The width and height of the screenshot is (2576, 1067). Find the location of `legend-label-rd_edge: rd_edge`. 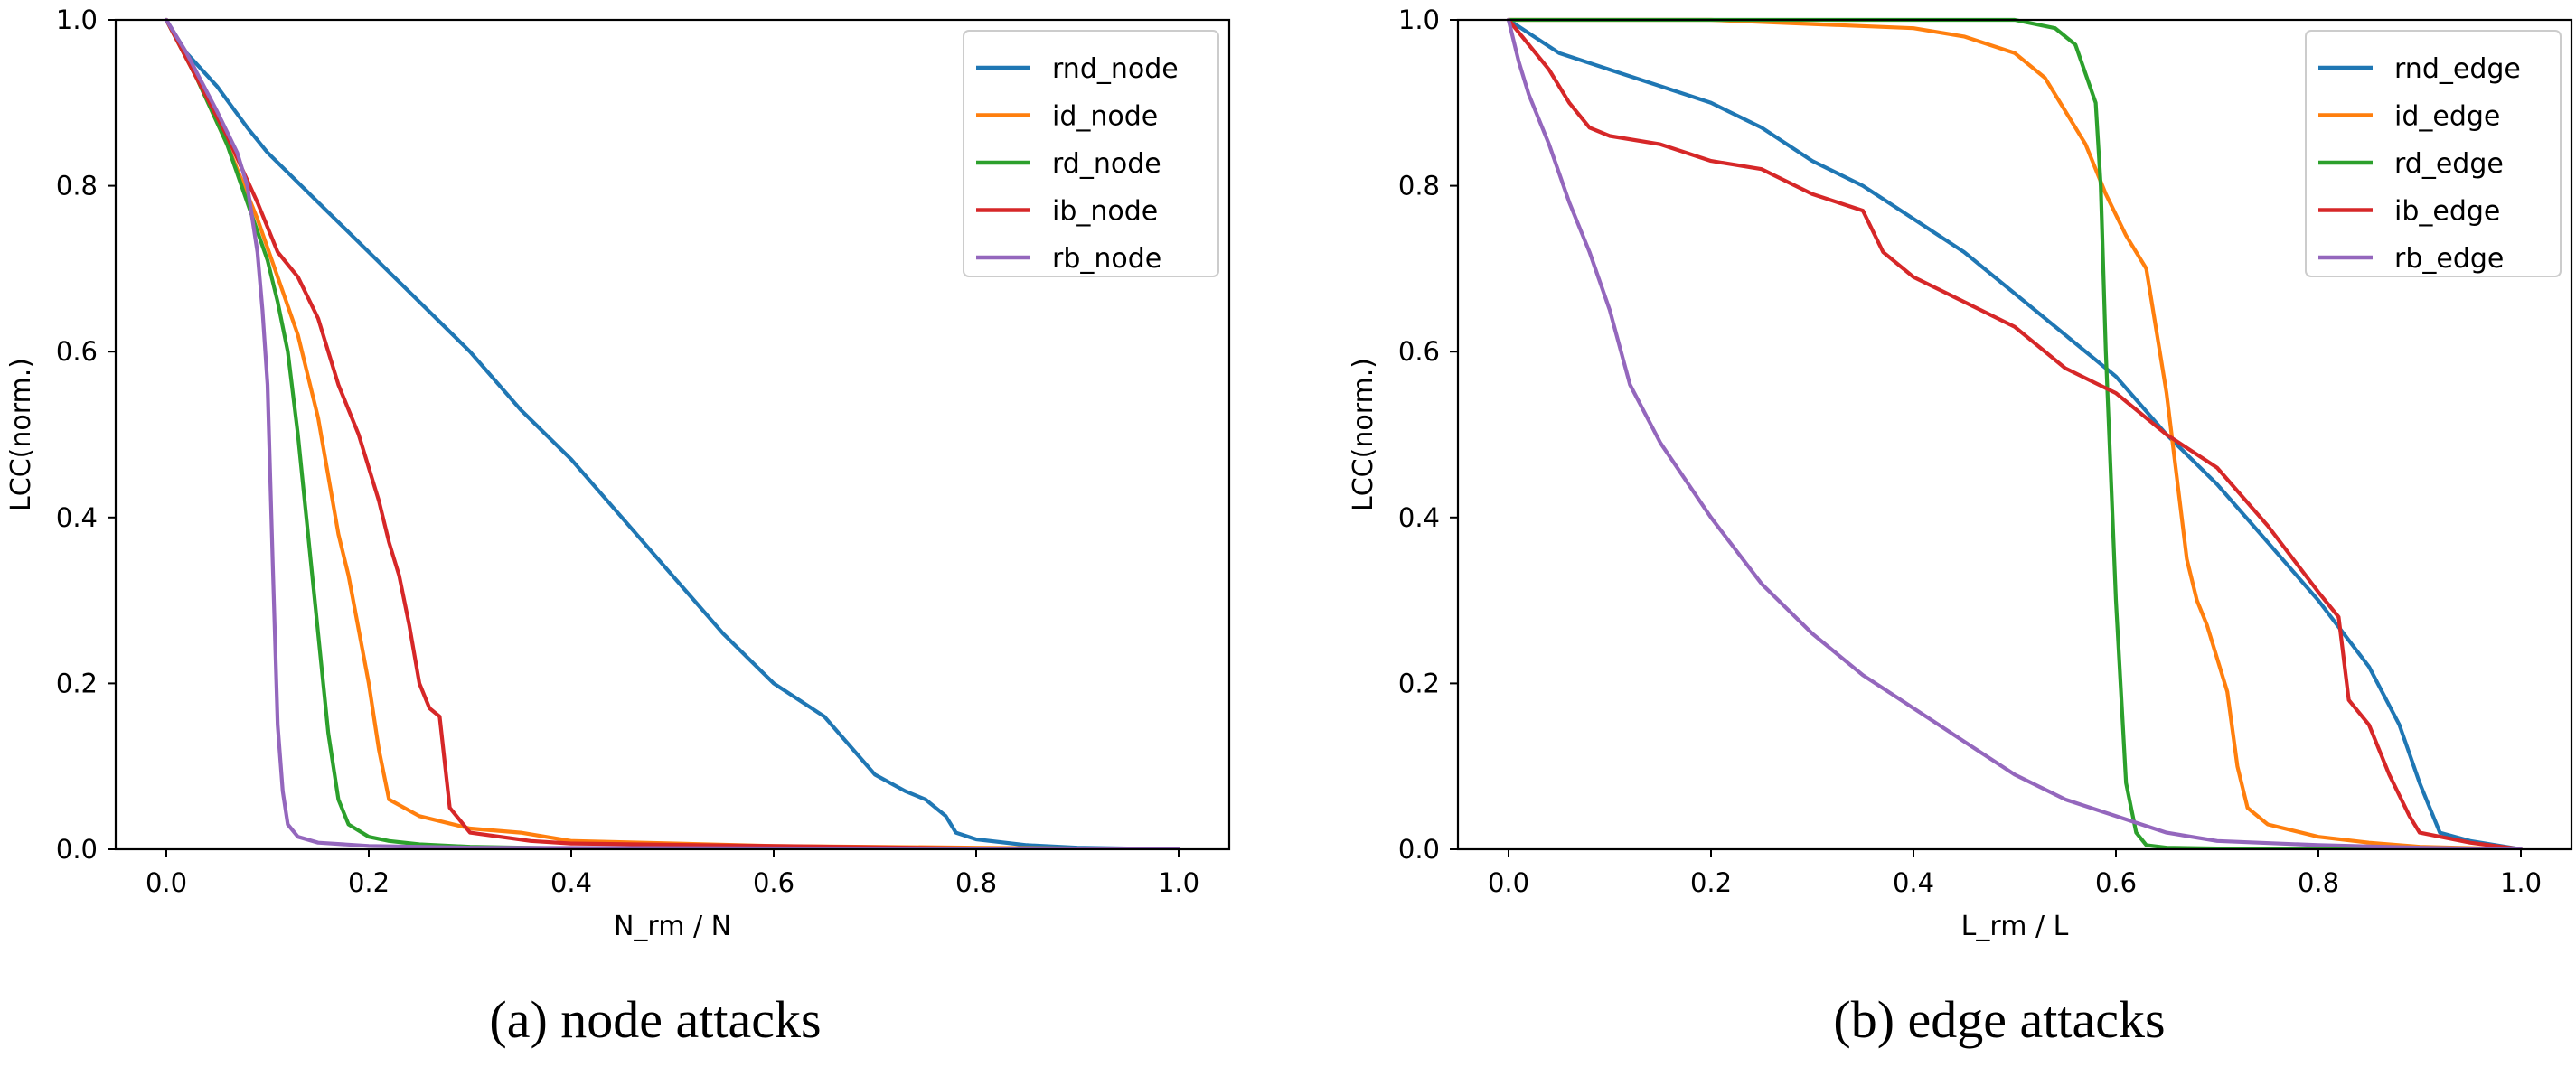

legend-label-rd_edge: rd_edge is located at coordinates (2449, 164).